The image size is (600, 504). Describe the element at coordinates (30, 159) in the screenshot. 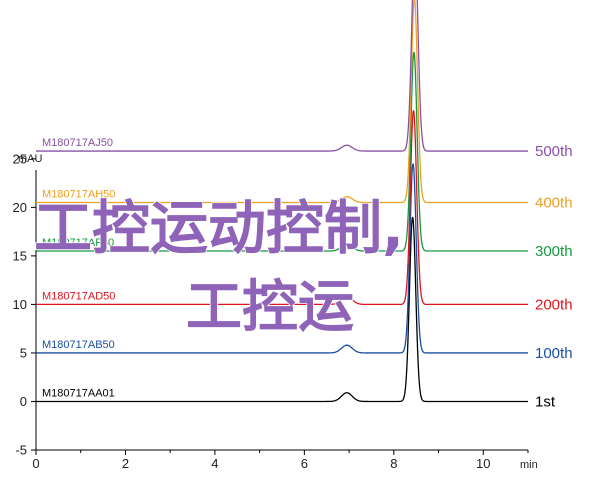

I see `y-axis-unit-label: mAU` at that location.